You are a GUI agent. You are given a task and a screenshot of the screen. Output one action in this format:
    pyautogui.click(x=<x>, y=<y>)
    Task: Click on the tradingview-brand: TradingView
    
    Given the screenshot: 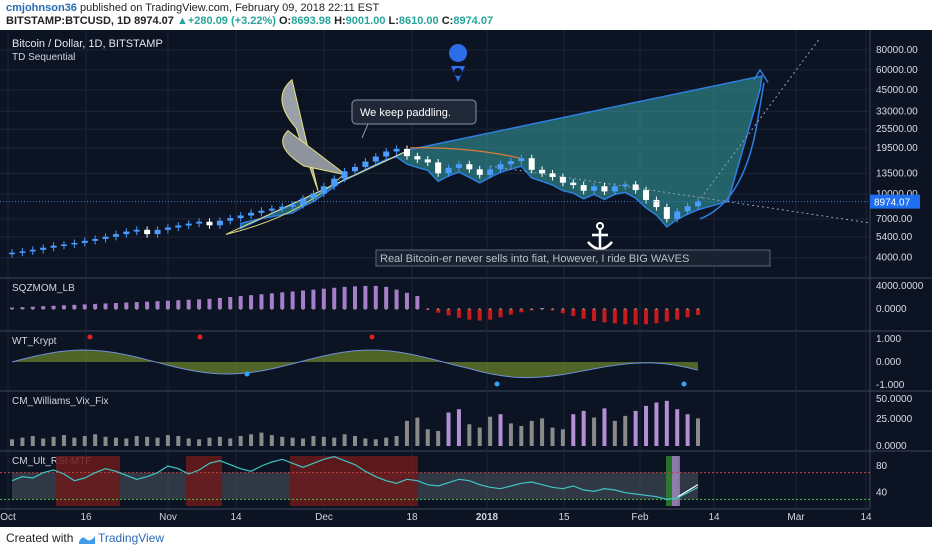 What is the action you would take?
    pyautogui.click(x=131, y=538)
    